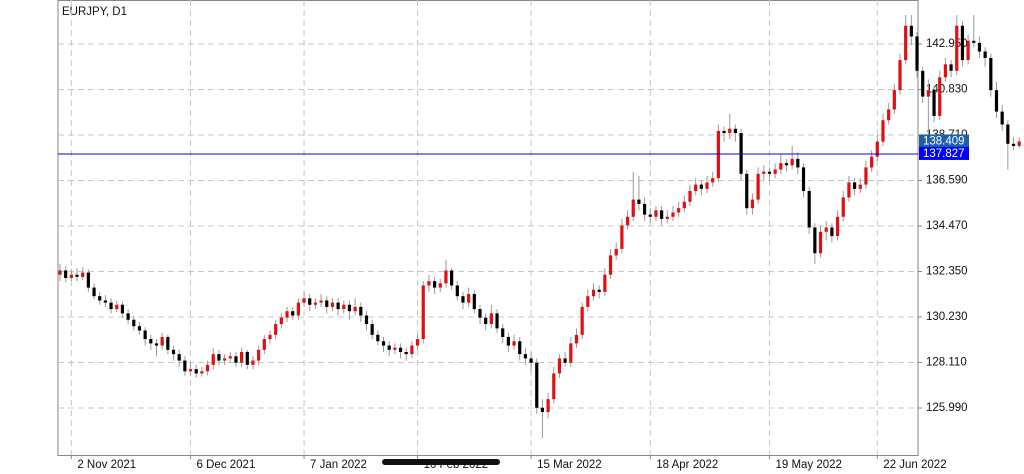 The height and width of the screenshot is (474, 1024). Describe the element at coordinates (947, 226) in the screenshot. I see `y-tick-label: 134.470` at that location.